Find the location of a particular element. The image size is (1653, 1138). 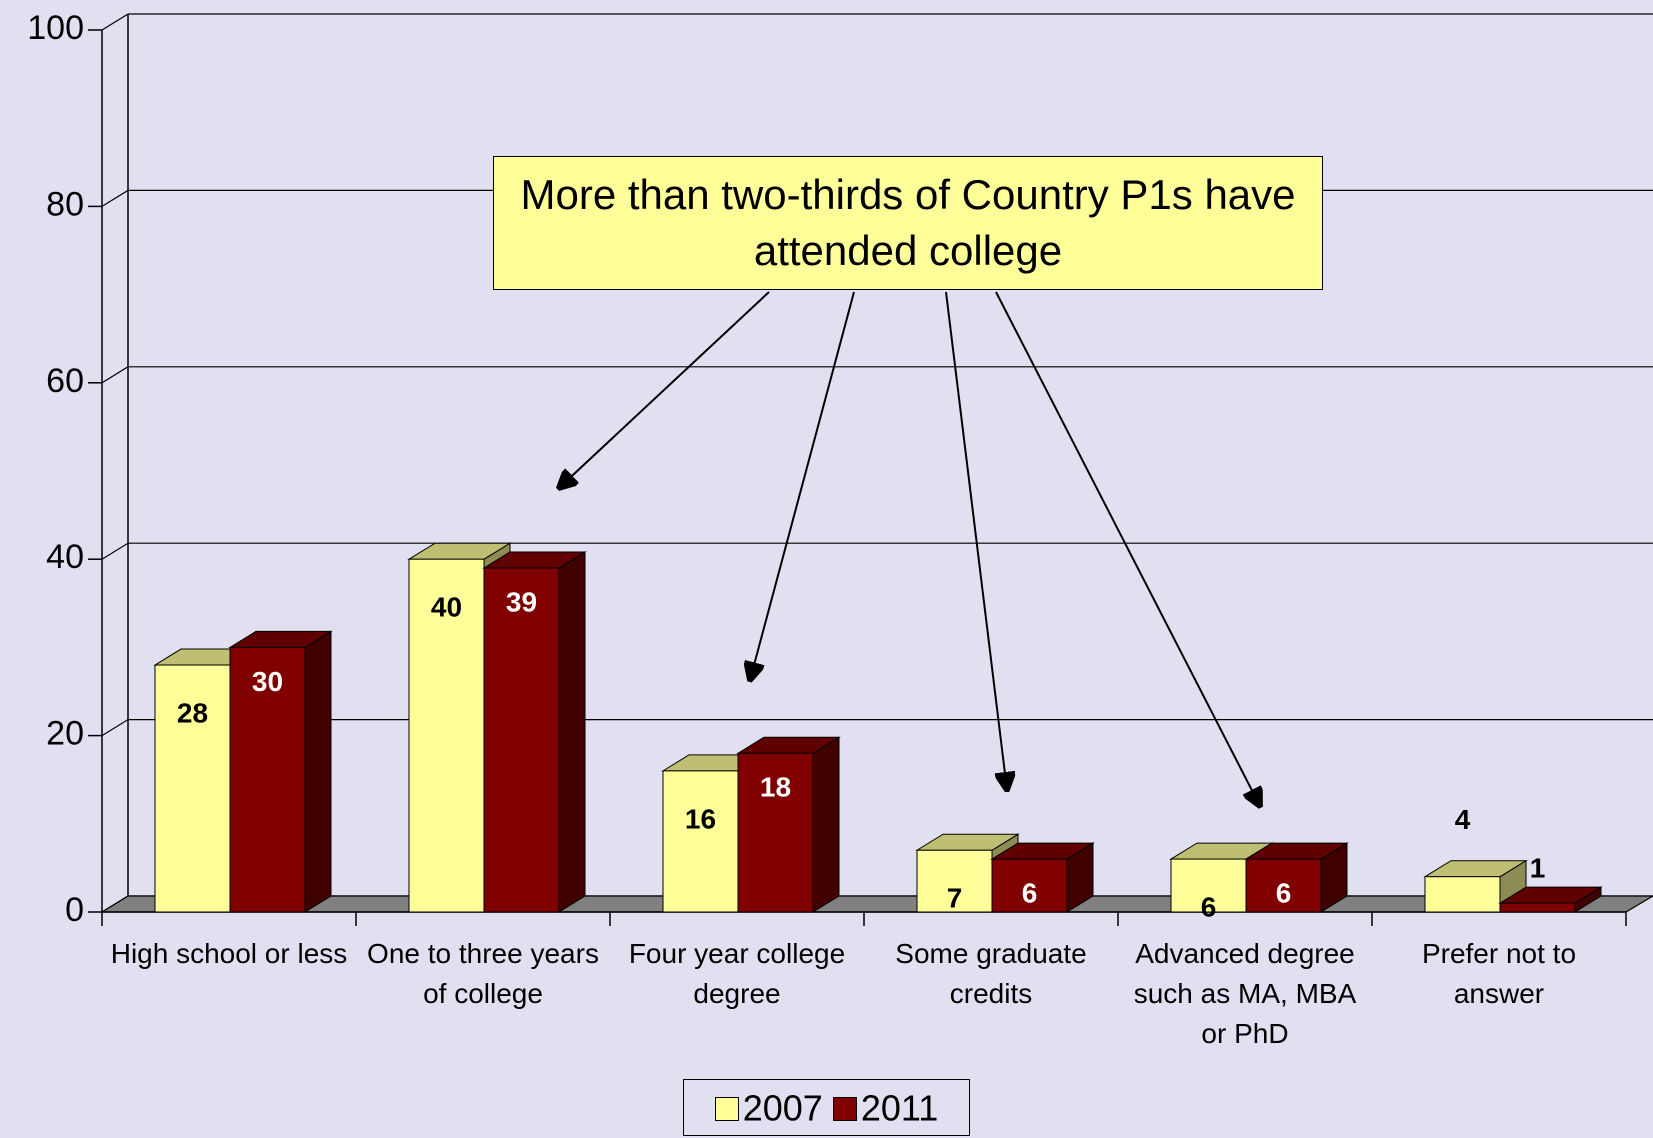

data-label: 16 is located at coordinates (700, 818).